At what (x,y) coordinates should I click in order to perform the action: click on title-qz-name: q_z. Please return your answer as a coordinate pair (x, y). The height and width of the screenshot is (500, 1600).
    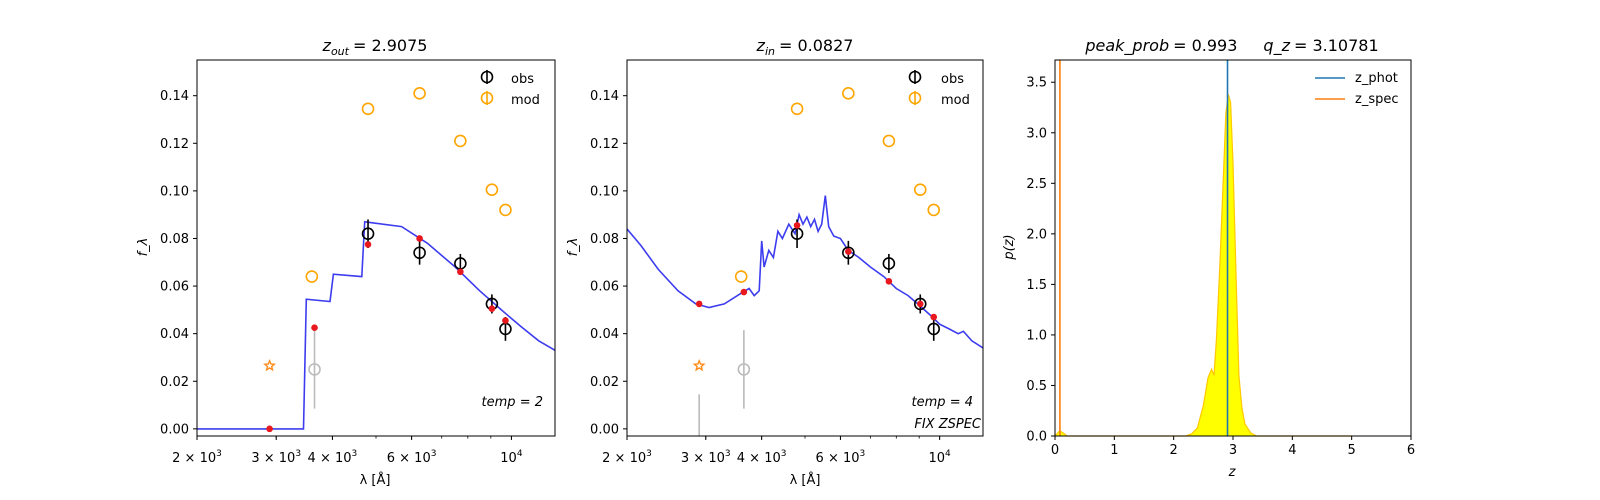
    Looking at the image, I should click on (1276, 46).